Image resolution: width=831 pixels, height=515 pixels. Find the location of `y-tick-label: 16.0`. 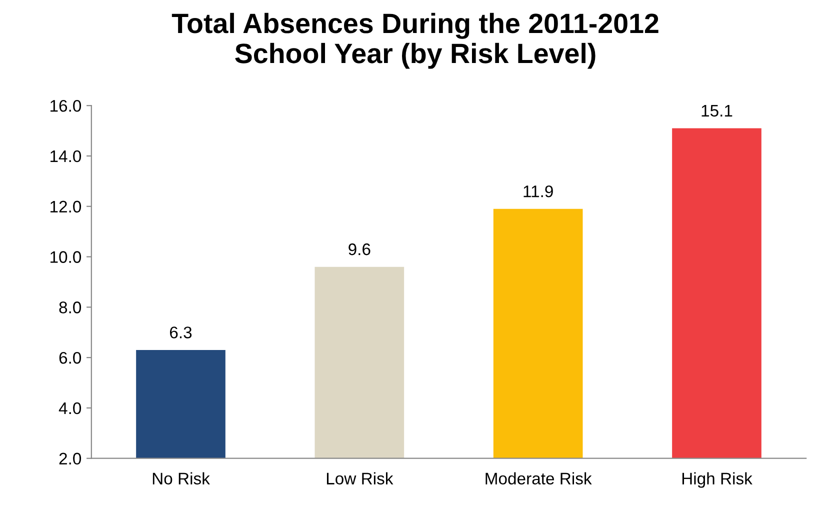

y-tick-label: 16.0 is located at coordinates (66, 106).